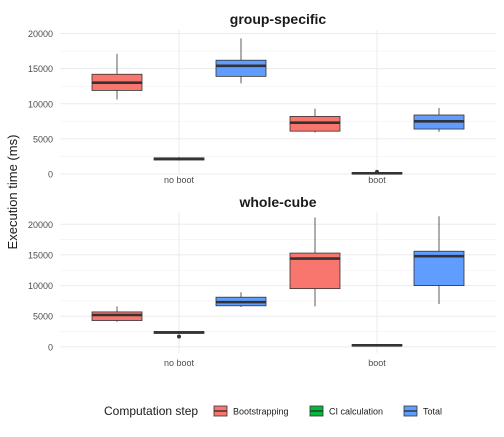 The image size is (504, 437). Describe the element at coordinates (151, 411) in the screenshot. I see `legend-title: Computation step` at that location.